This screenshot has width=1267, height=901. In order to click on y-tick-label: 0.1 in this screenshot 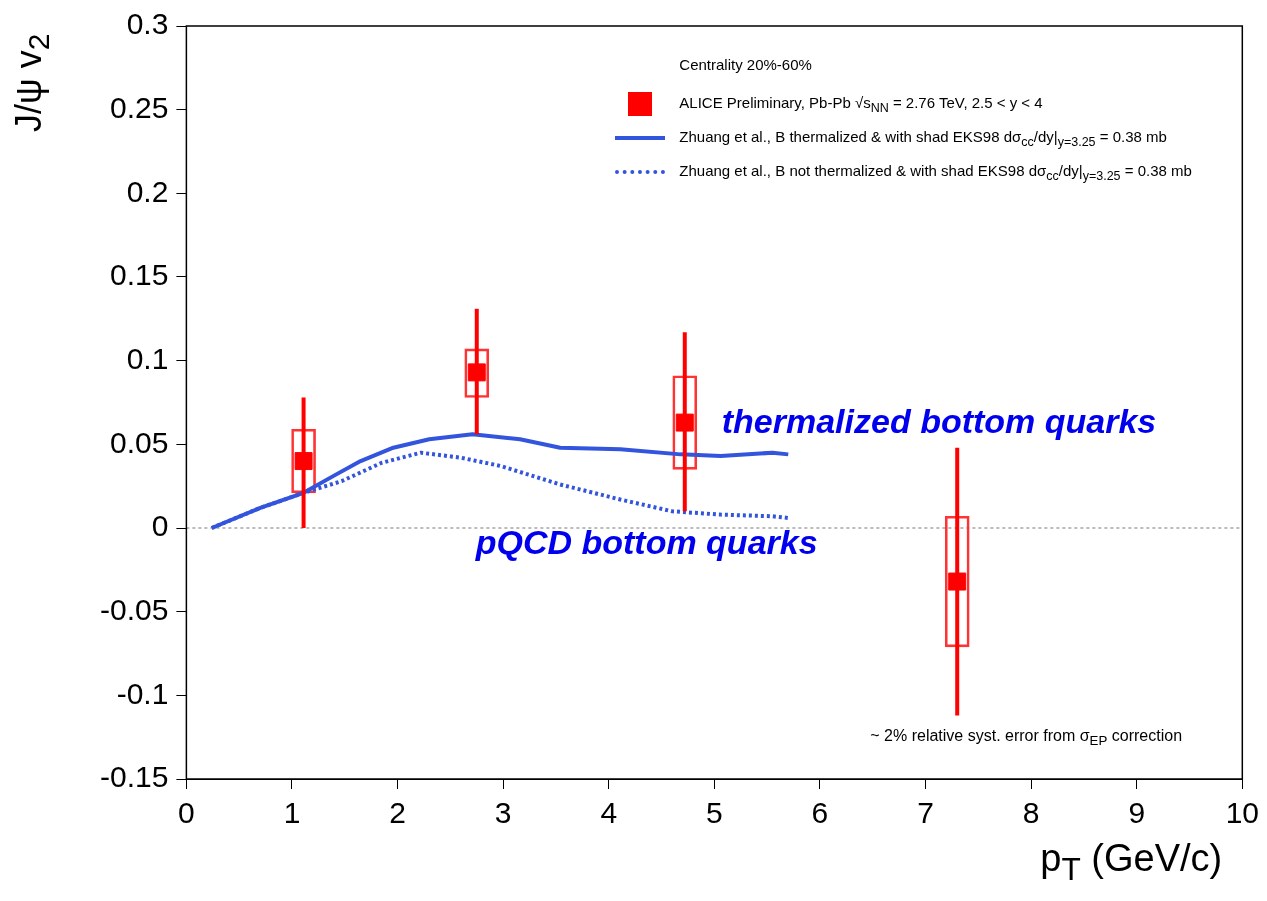, I will do `click(147, 358)`.